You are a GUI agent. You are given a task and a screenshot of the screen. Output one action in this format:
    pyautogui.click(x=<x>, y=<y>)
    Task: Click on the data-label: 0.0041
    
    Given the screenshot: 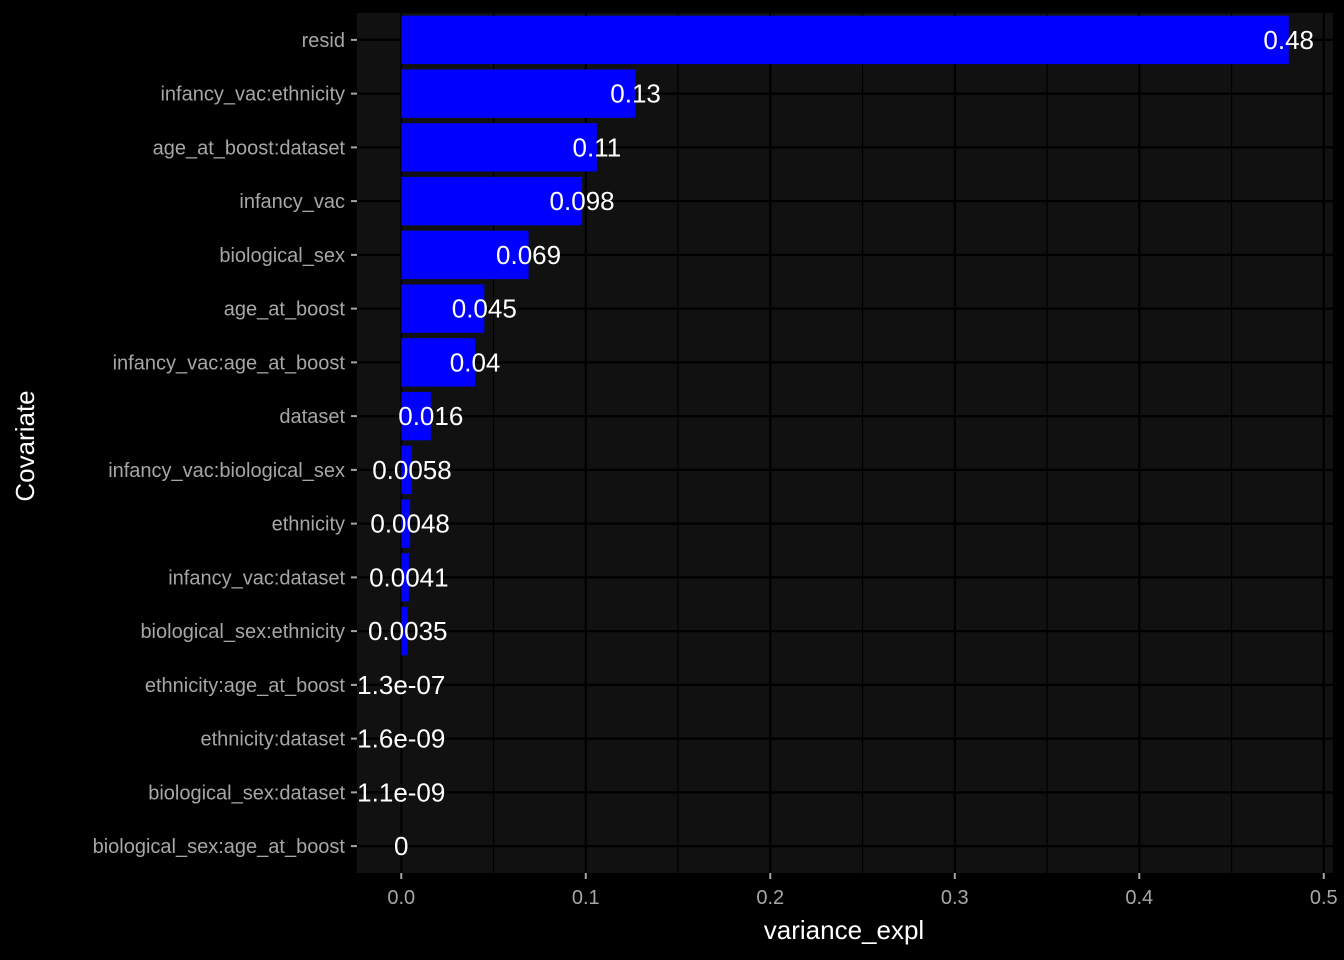 What is the action you would take?
    pyautogui.click(x=409, y=577)
    